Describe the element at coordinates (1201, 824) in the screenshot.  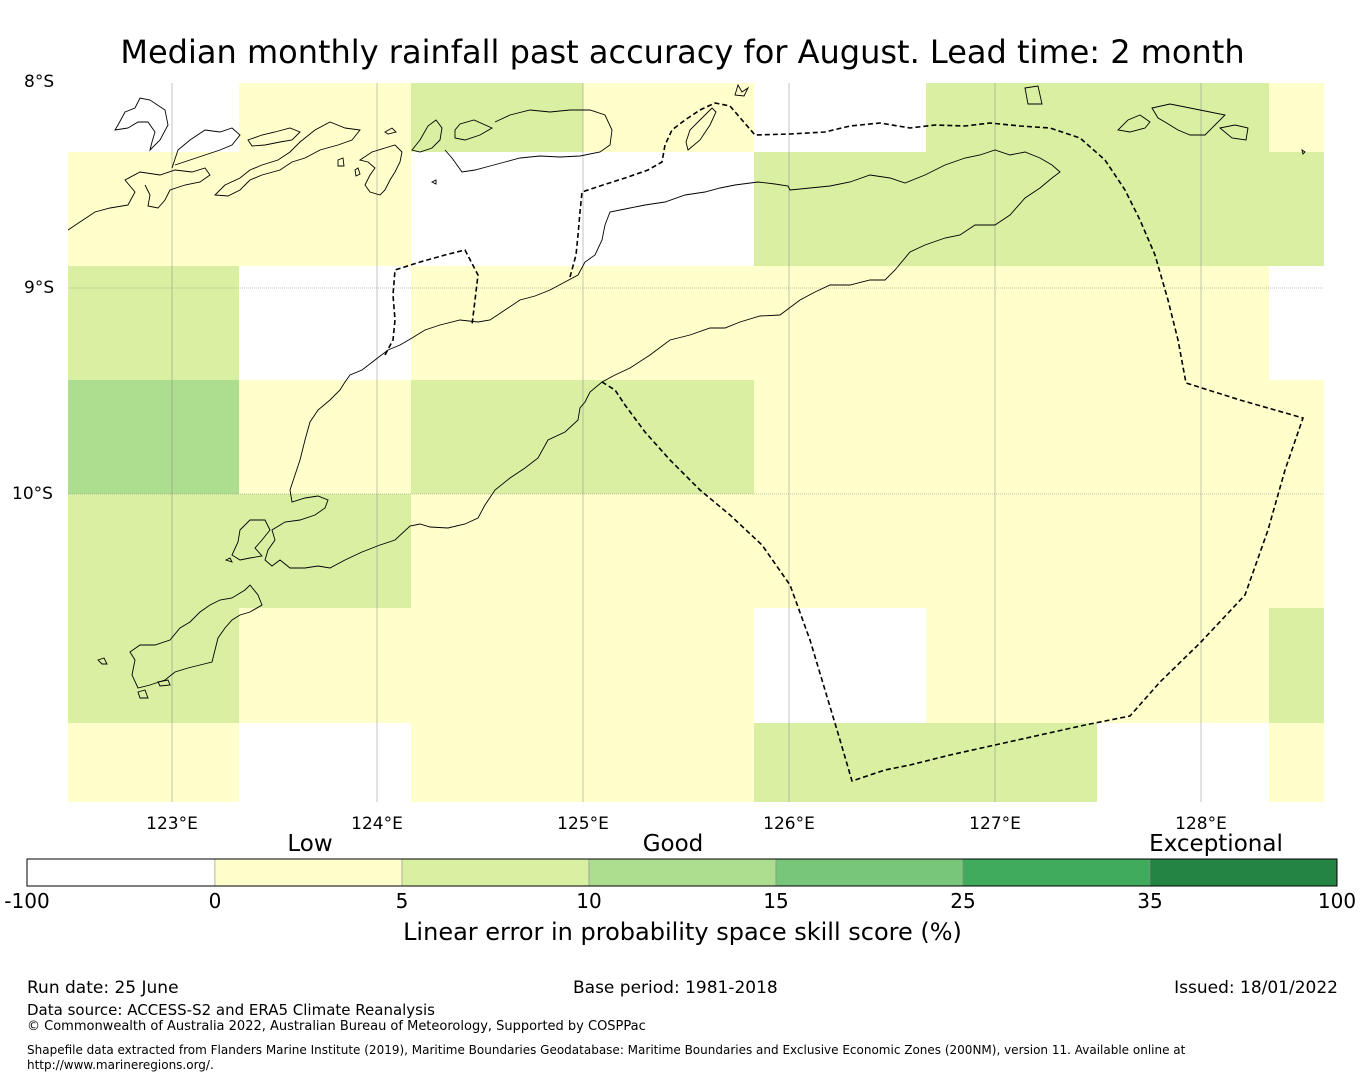
I see `lon-label-128e: 128°E` at that location.